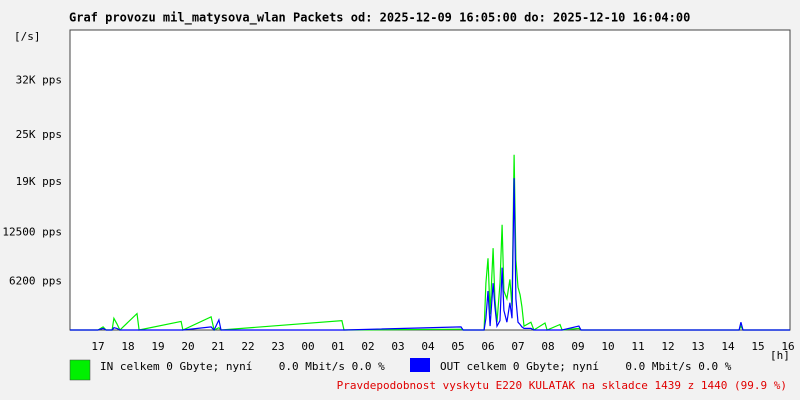 Image resolution: width=800 pixels, height=400 pixels. What do you see at coordinates (187, 346) in the screenshot?
I see `x-tick-label: 20` at bounding box center [187, 346].